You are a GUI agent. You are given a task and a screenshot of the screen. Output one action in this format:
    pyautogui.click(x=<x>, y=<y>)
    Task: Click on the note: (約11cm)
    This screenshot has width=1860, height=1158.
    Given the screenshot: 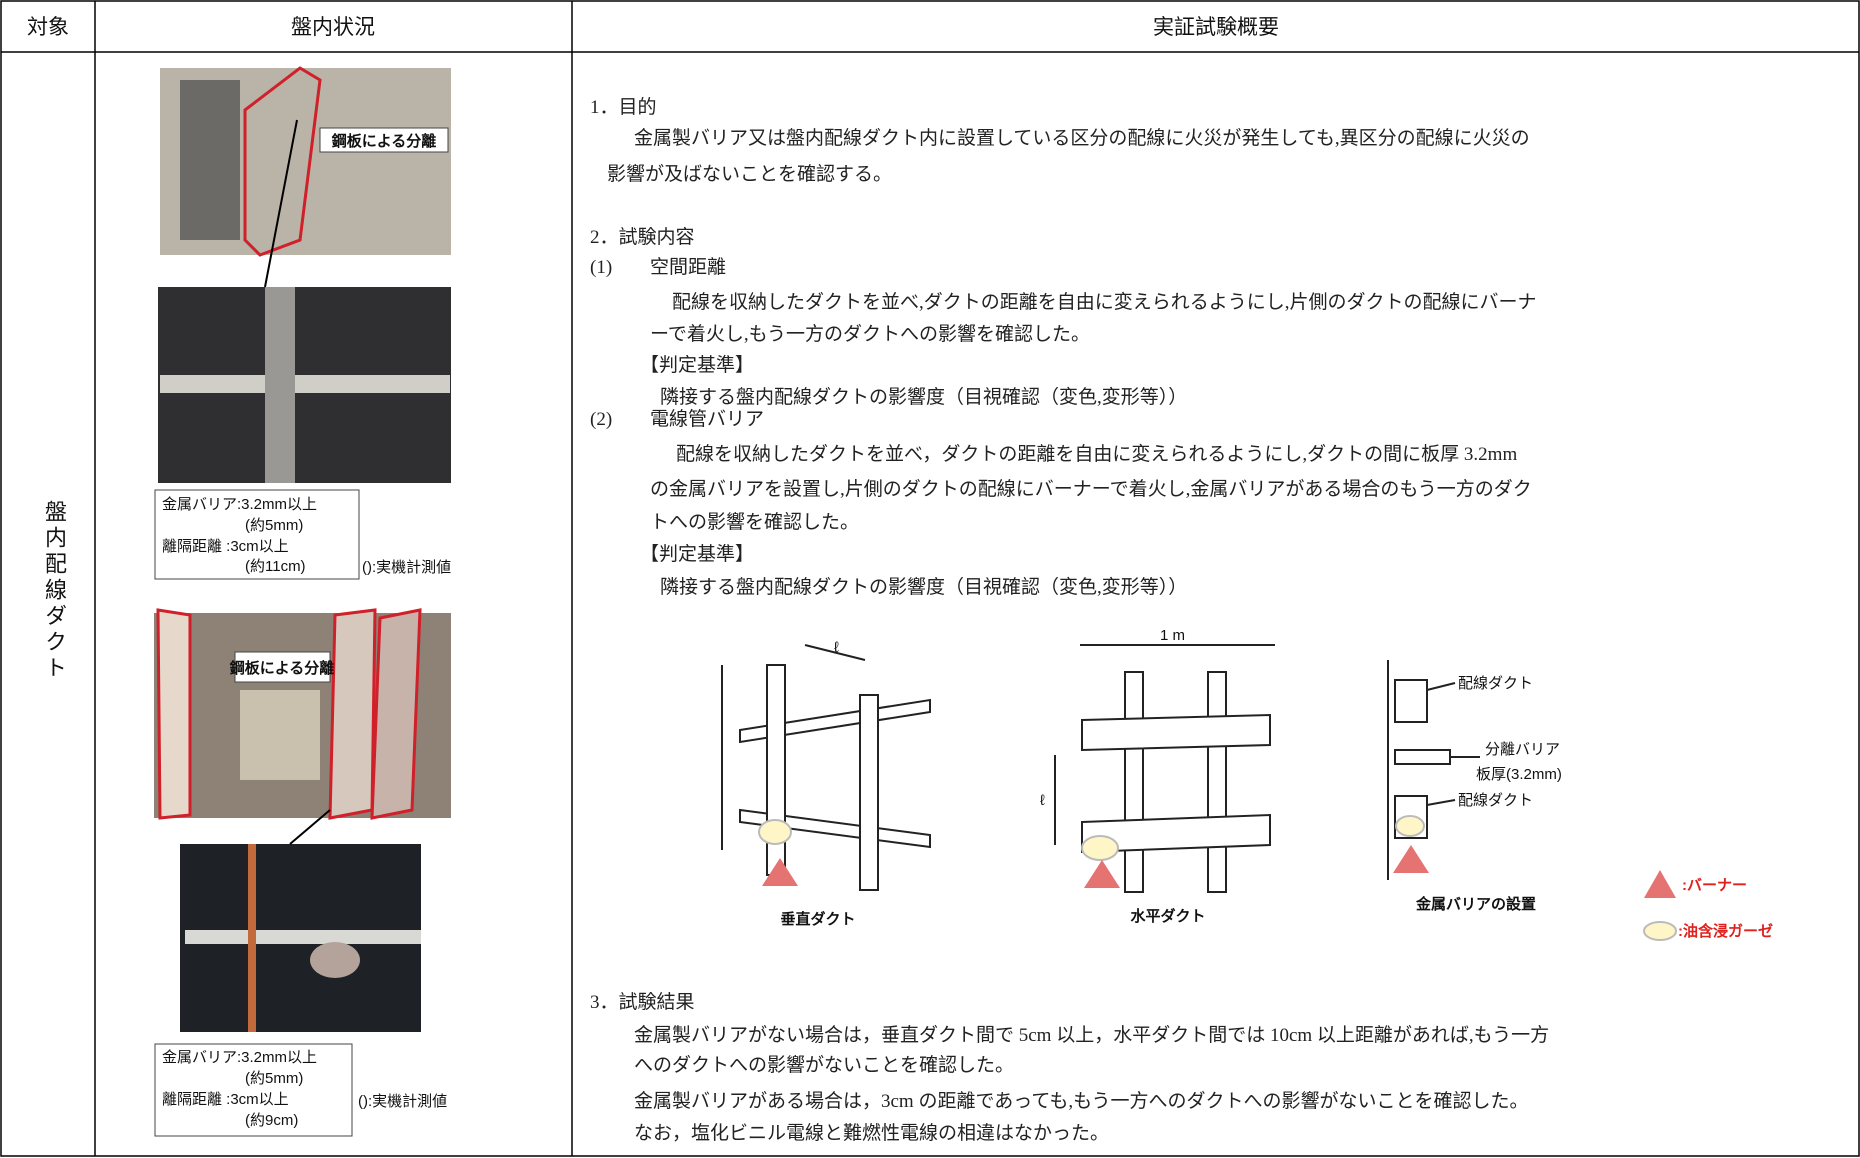 What is the action you would take?
    pyautogui.click(x=275, y=566)
    